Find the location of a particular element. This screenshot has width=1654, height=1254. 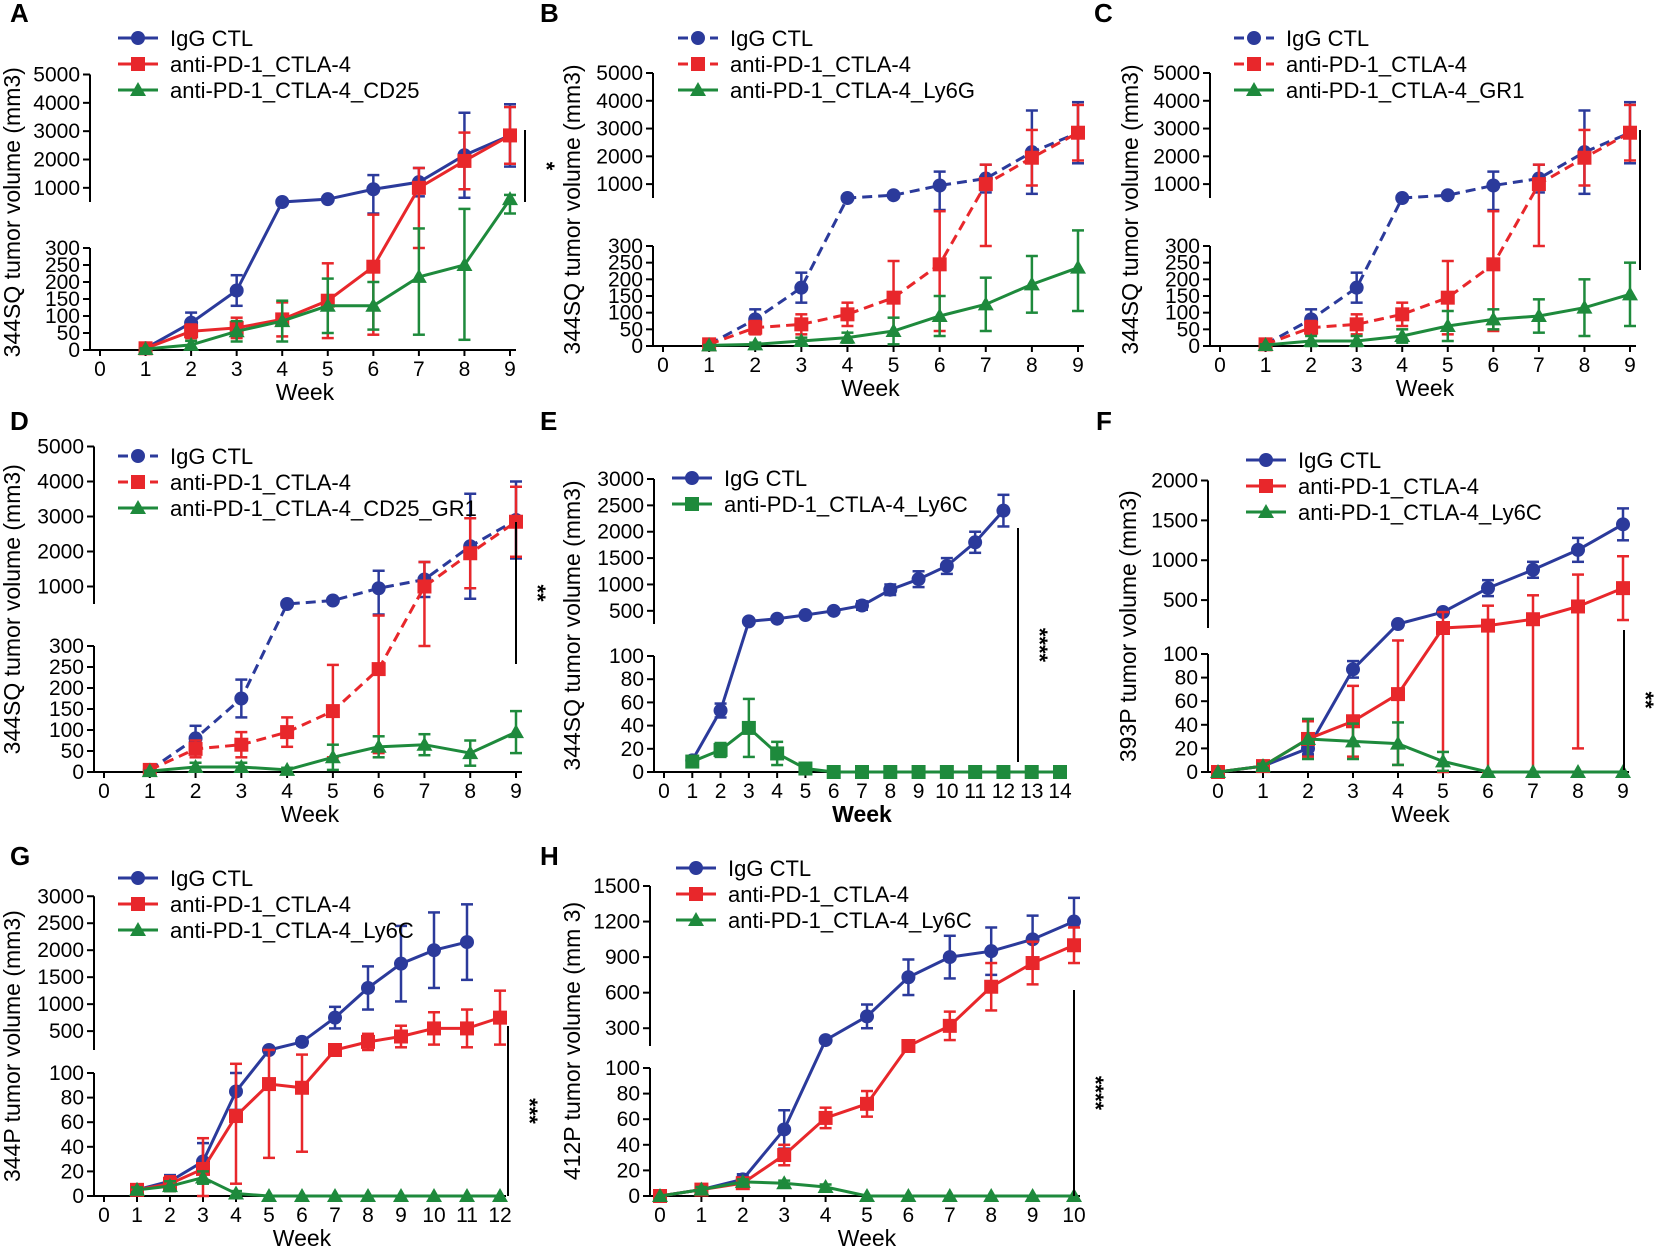

y-tick-label: 5000 is located at coordinates (619, 73).